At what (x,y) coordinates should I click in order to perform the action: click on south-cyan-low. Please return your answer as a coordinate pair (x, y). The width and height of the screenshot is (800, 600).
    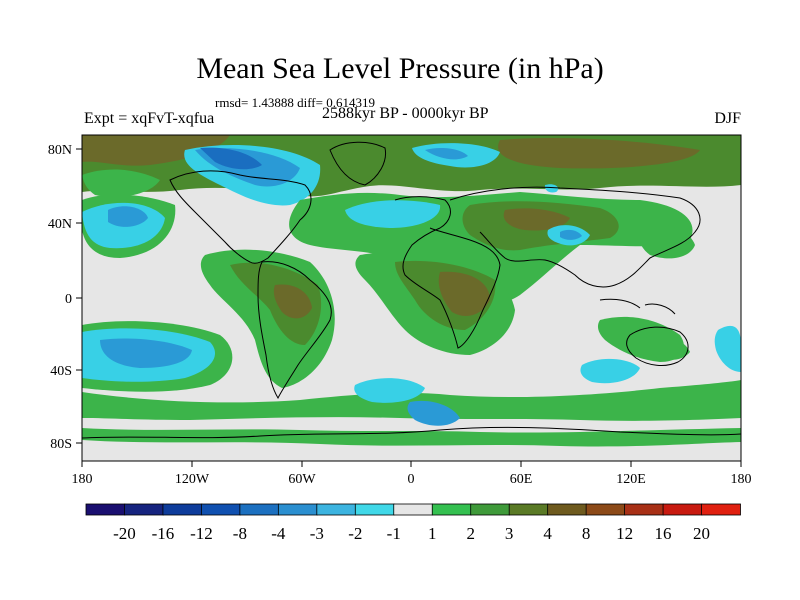
    Looking at the image, I should click on (389, 390).